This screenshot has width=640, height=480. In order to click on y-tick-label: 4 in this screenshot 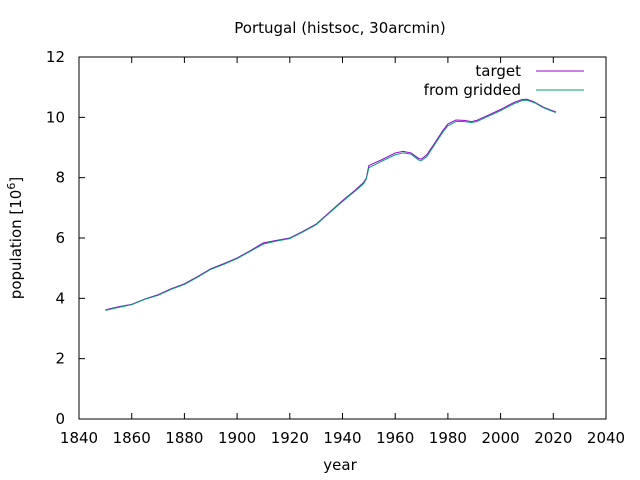, I will do `click(60, 298)`.